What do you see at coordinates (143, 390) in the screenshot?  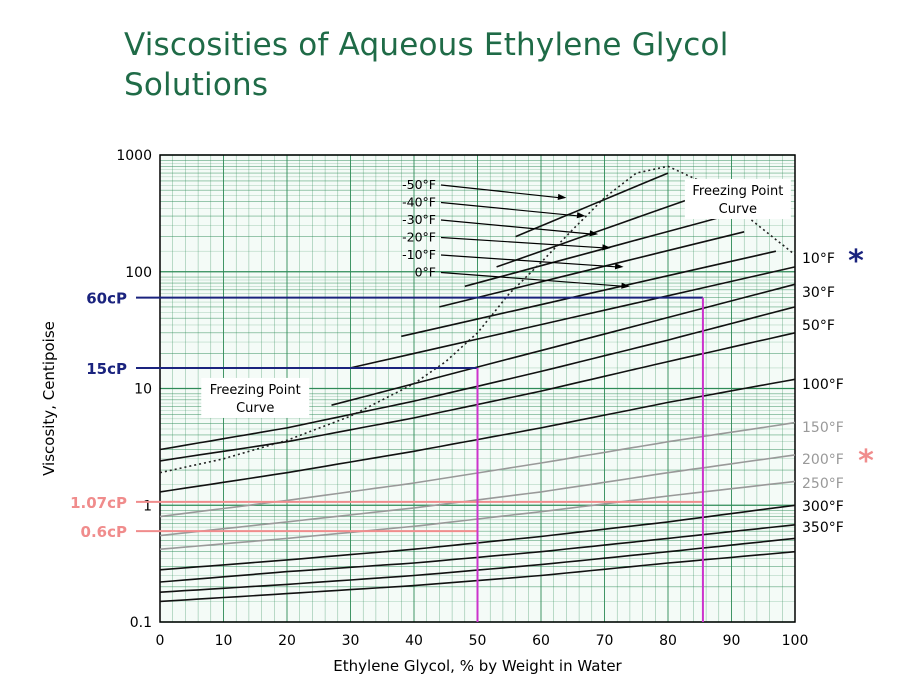 I see `y-tick-label: 10` at bounding box center [143, 390].